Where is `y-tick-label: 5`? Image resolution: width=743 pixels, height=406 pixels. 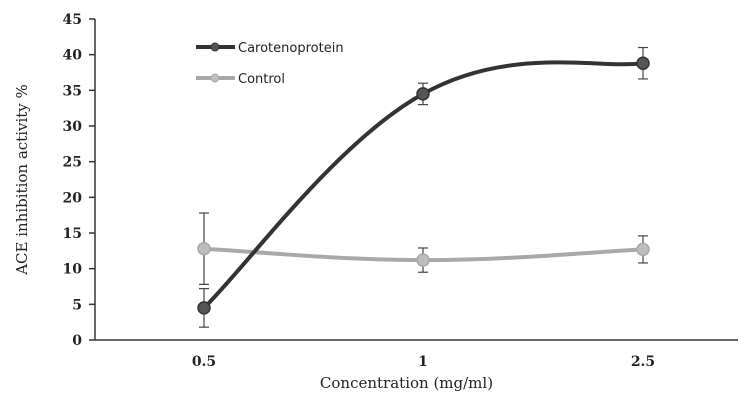
y-tick-label: 5 is located at coordinates (77, 305).